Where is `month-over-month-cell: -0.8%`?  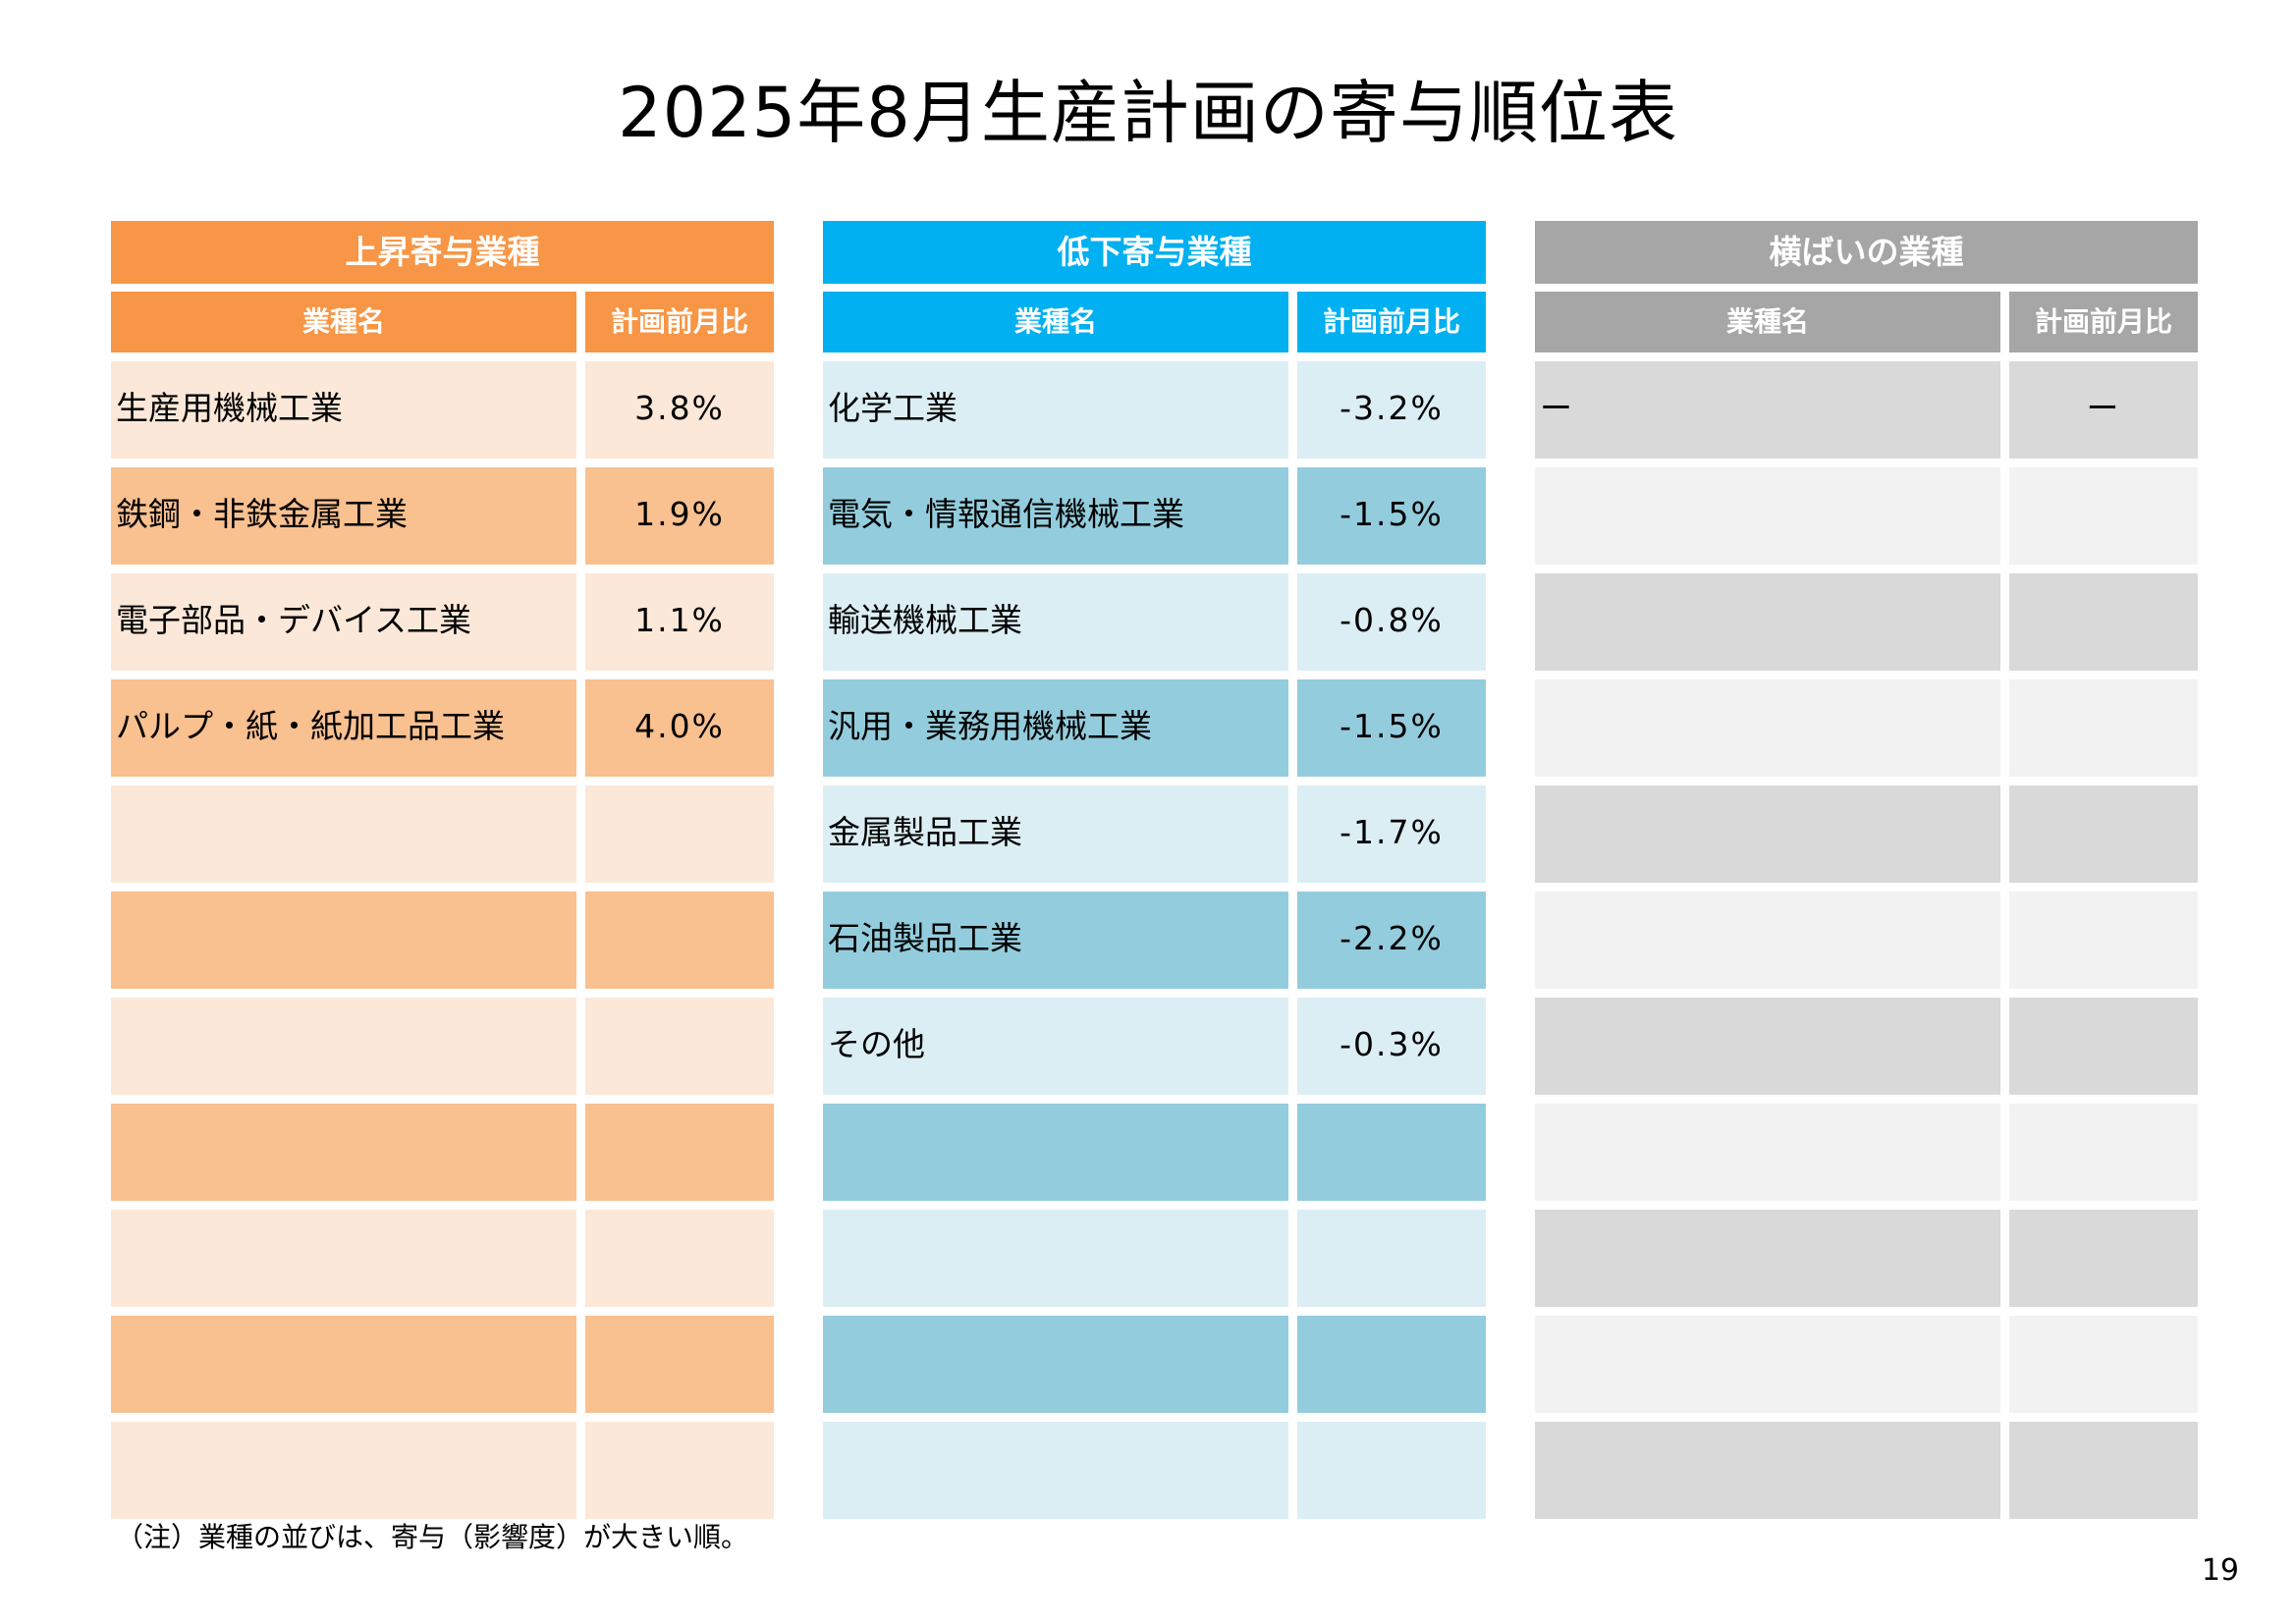
month-over-month-cell: -0.8% is located at coordinates (1391, 622).